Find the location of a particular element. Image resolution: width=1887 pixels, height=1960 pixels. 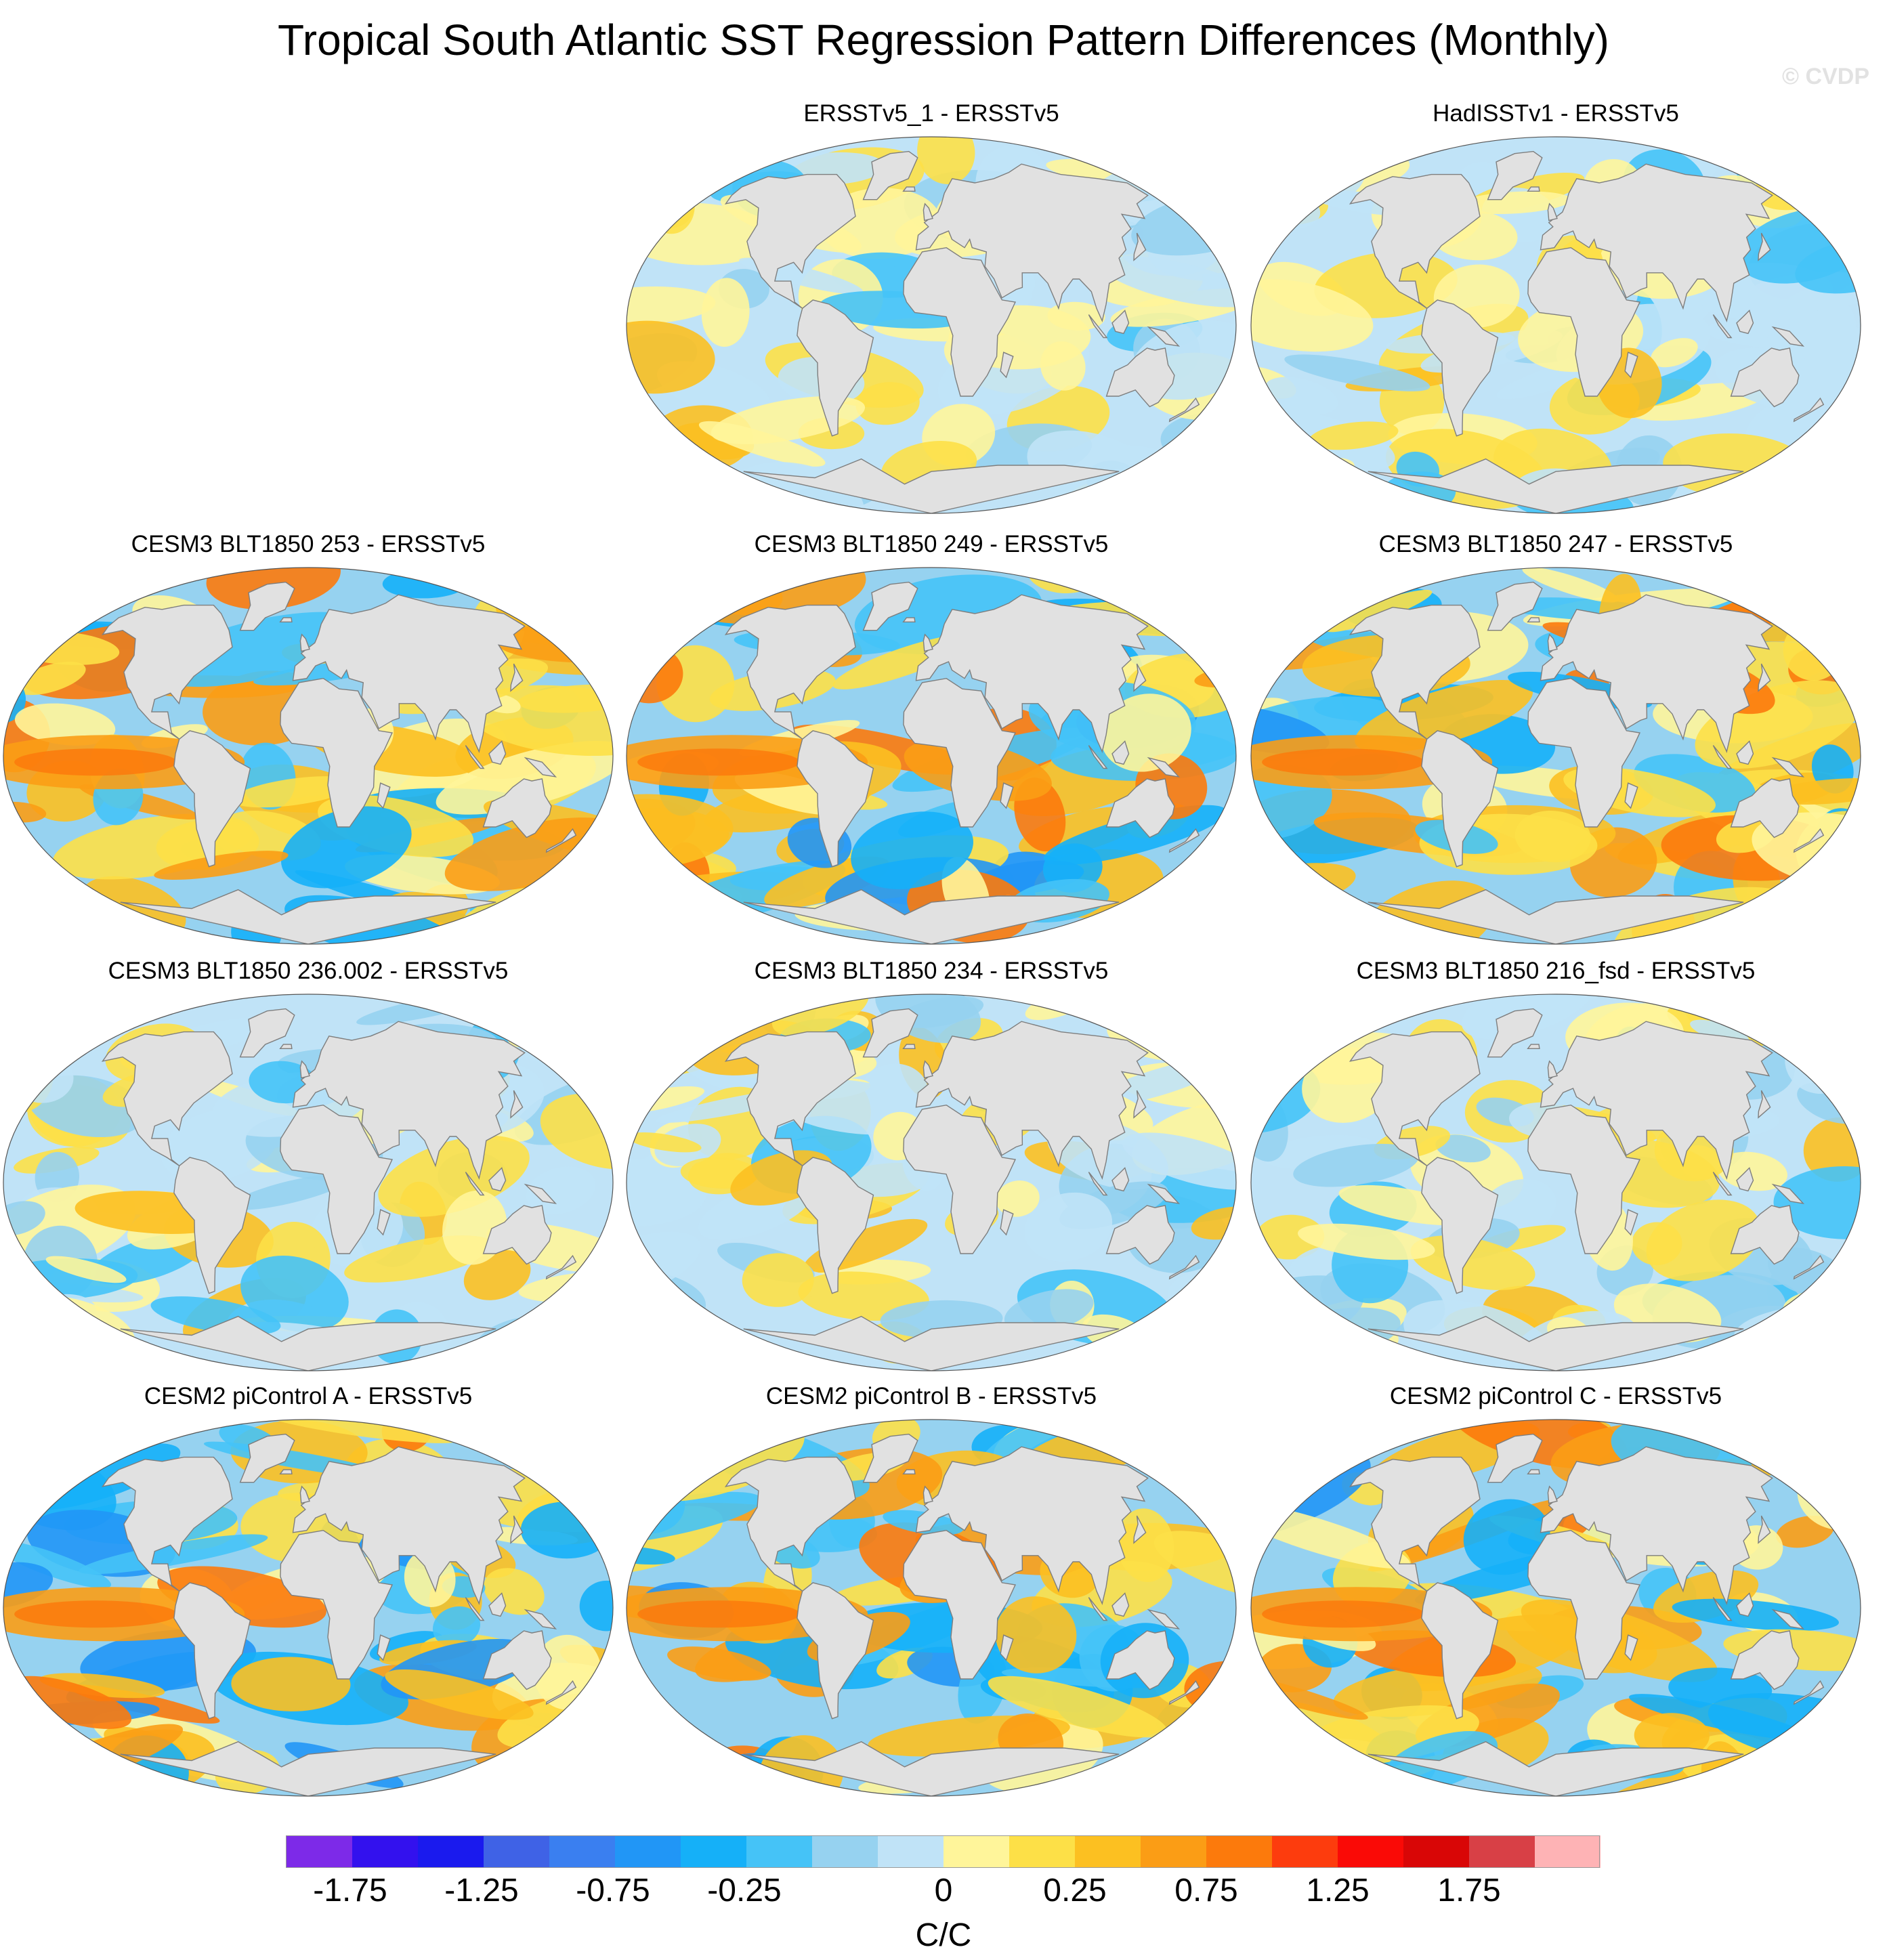

colorbar-tick-label: 0.75 is located at coordinates (1206, 1891).